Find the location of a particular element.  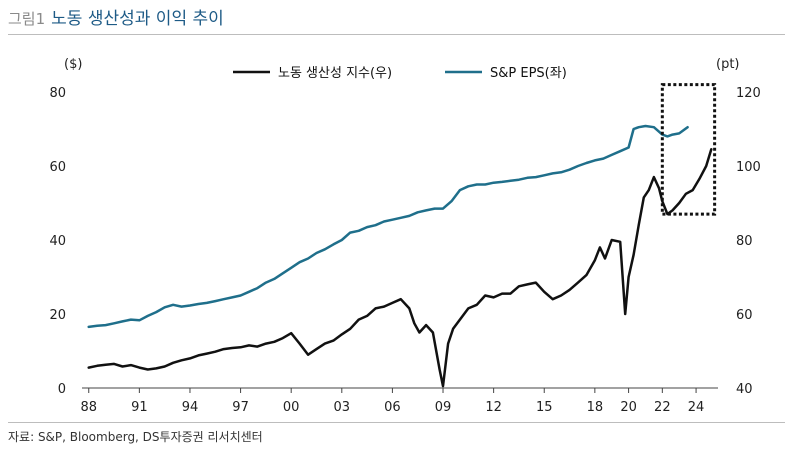

figure-number: 그림1 is located at coordinates (27, 19).